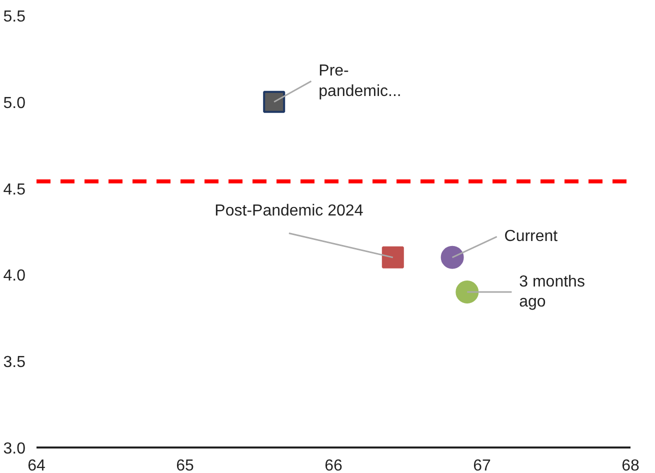  What do you see at coordinates (37, 465) in the screenshot?
I see `x-tick-label: 64` at bounding box center [37, 465].